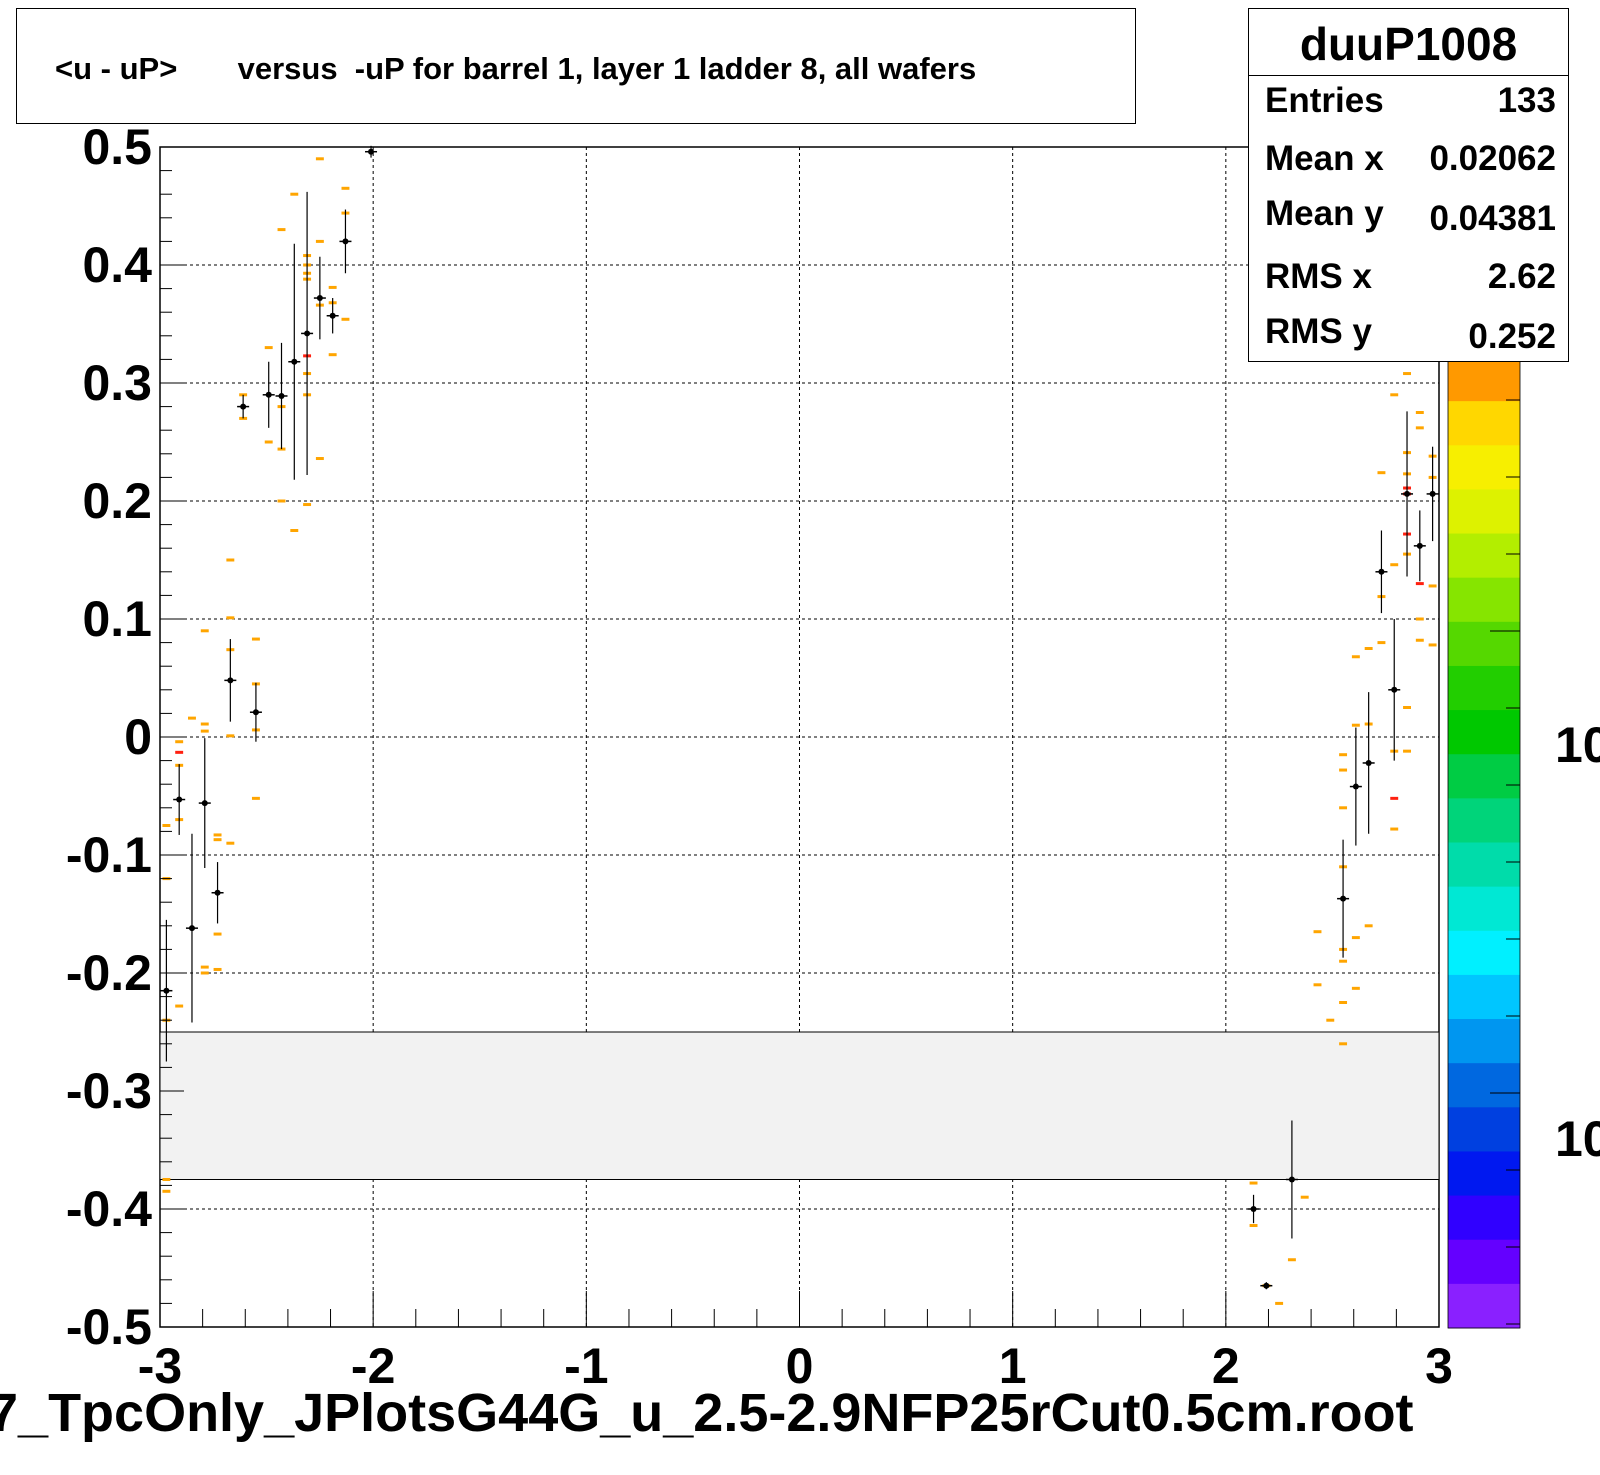  Describe the element at coordinates (117, 619) in the screenshot. I see `y-tick-label: 0.1` at that location.